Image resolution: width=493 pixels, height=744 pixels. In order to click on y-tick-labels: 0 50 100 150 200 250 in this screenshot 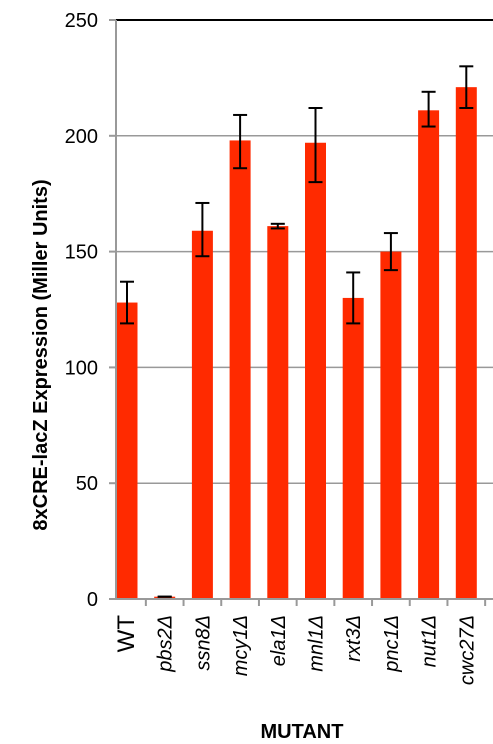, I will do `click(81, 310)`.